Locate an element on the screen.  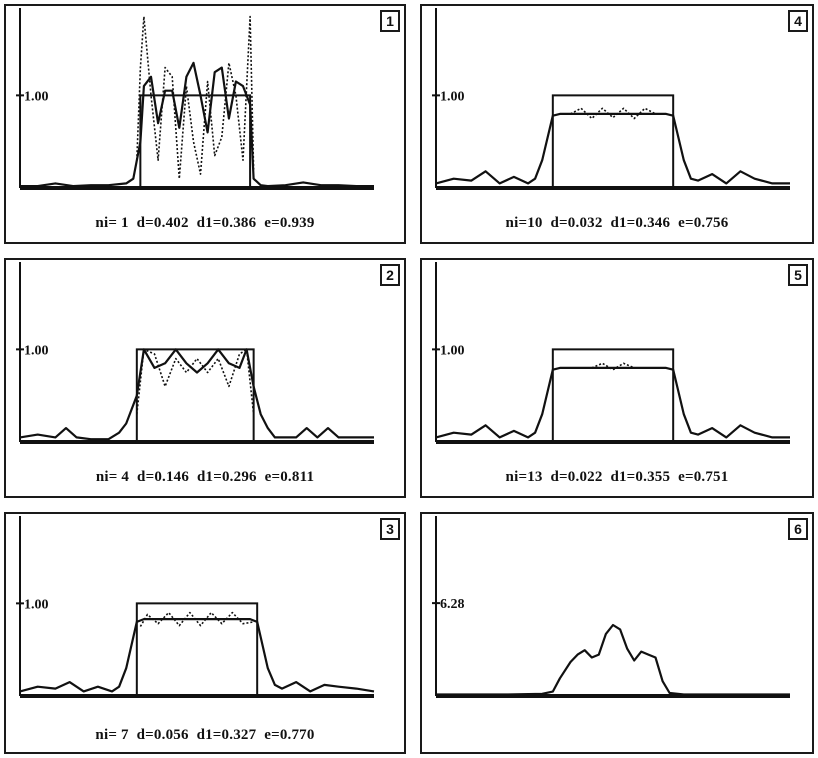
plot-area-2: 1.00 is located at coordinates (195, 353).